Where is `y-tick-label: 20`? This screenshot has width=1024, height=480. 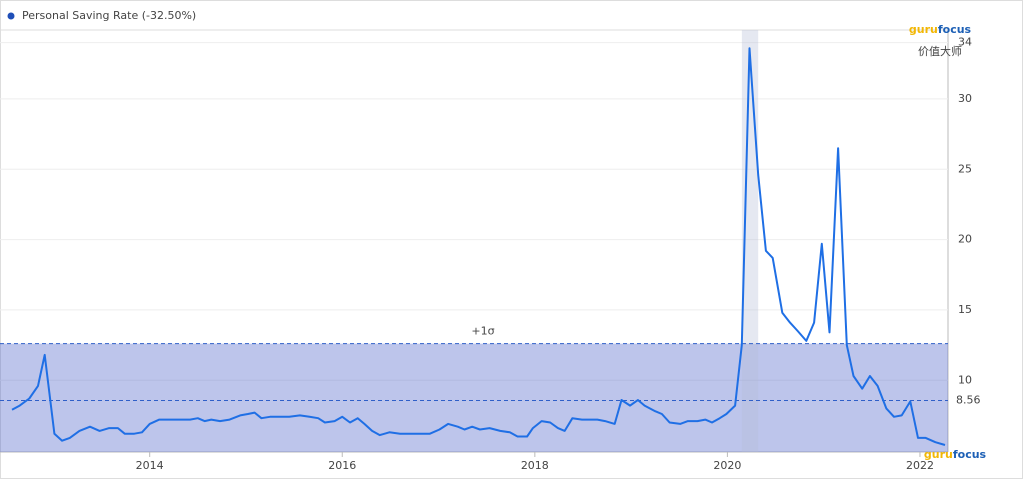
y-tick-label: 20 is located at coordinates (965, 239).